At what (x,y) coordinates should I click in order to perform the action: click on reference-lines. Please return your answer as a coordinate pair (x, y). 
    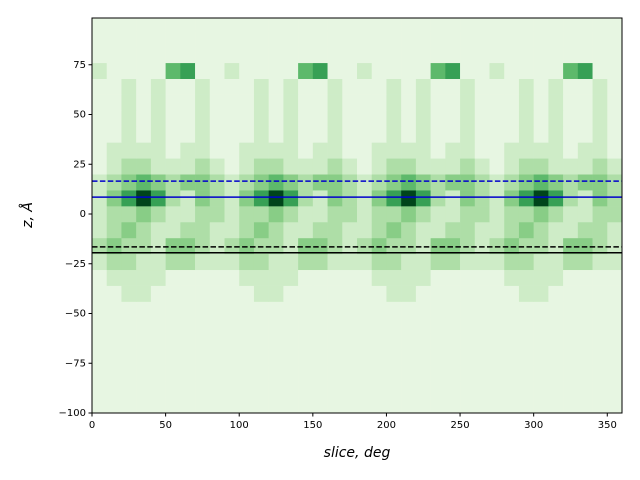
    Looking at the image, I should click on (357, 217).